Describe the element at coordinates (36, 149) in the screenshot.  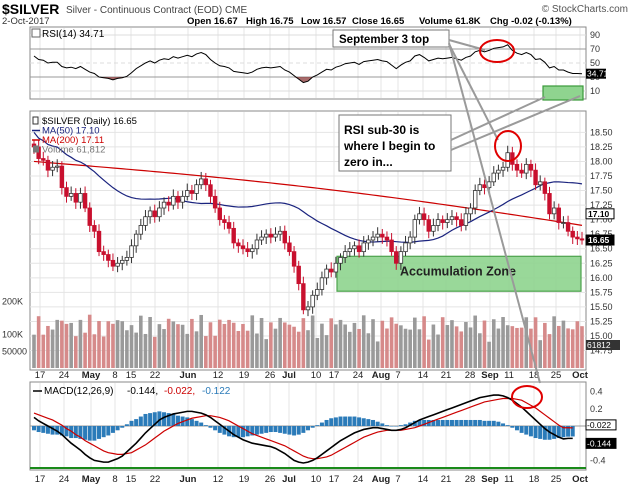
I see `legend-swatch` at that location.